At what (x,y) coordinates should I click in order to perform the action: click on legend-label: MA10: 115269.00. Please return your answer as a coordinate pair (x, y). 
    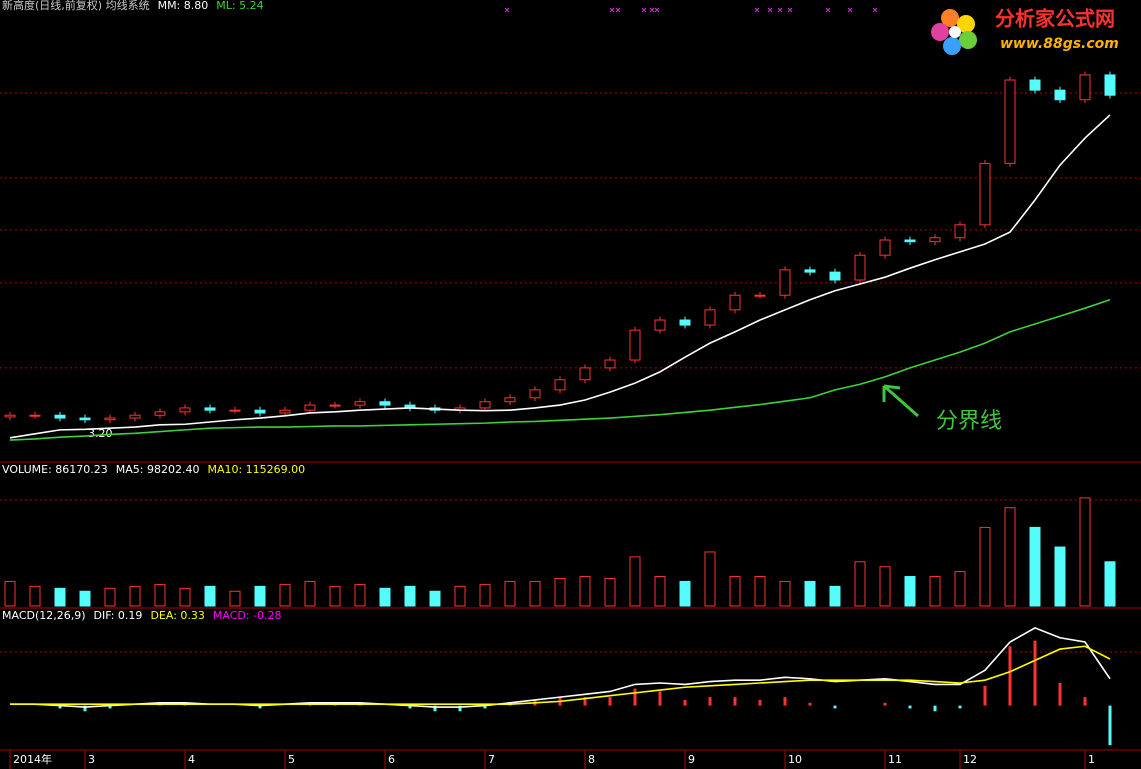
    Looking at the image, I should click on (256, 469).